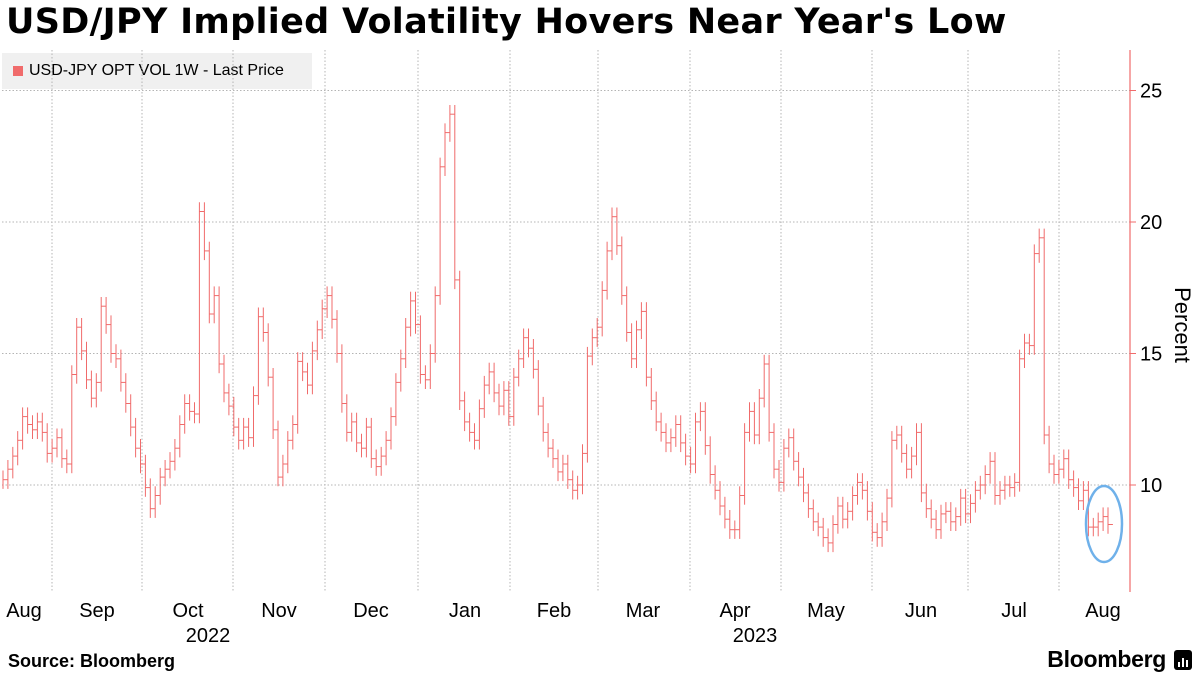 The image size is (1200, 675). Describe the element at coordinates (279, 611) in the screenshot. I see `x-tick-label: Nov` at that location.